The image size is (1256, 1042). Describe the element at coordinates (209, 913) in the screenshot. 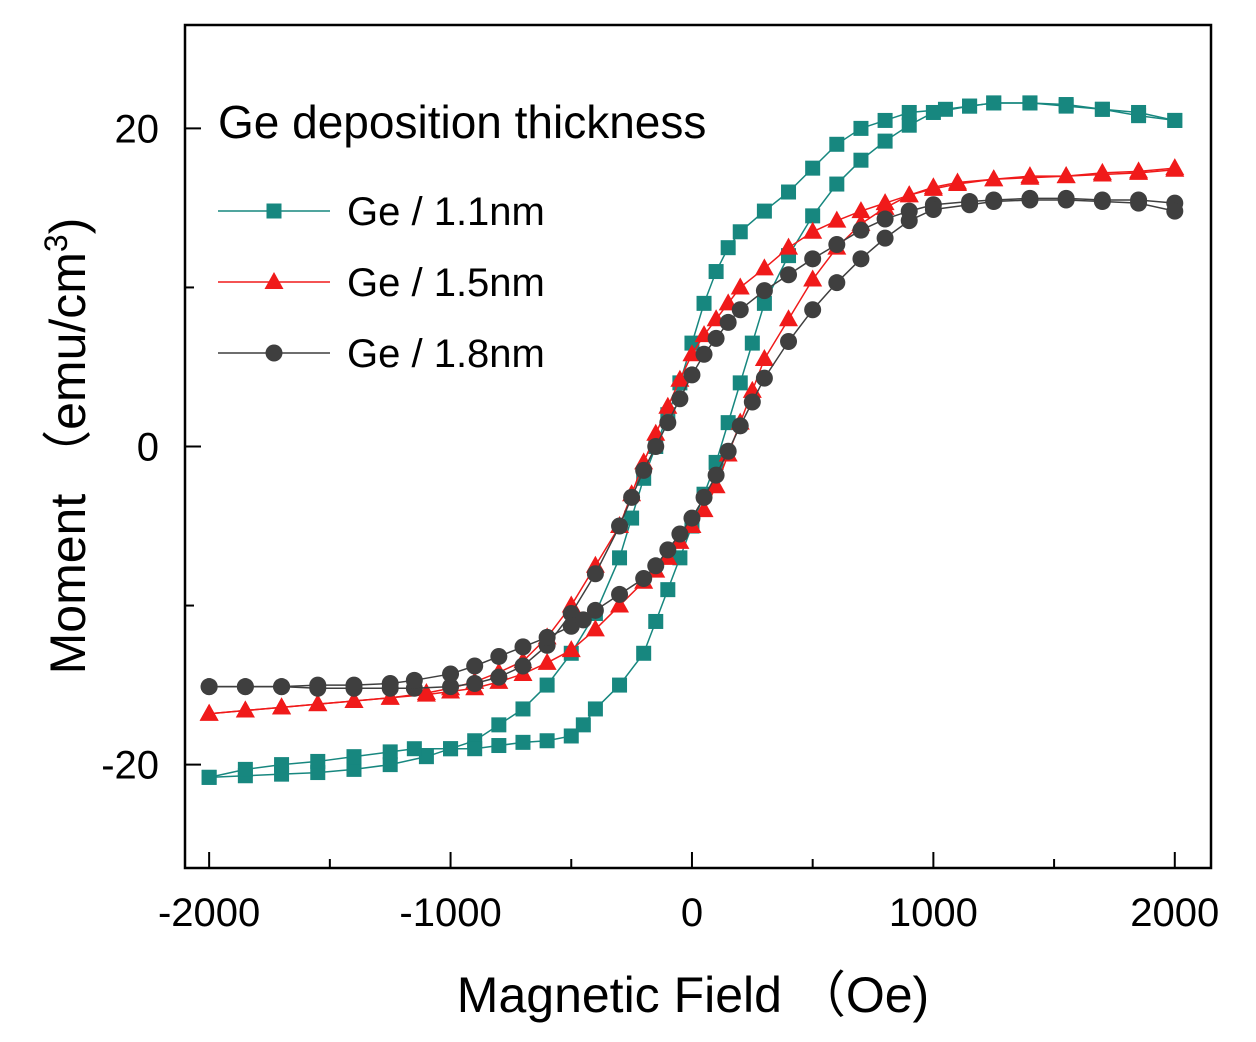

I see `x-tick-label: -2000` at that location.